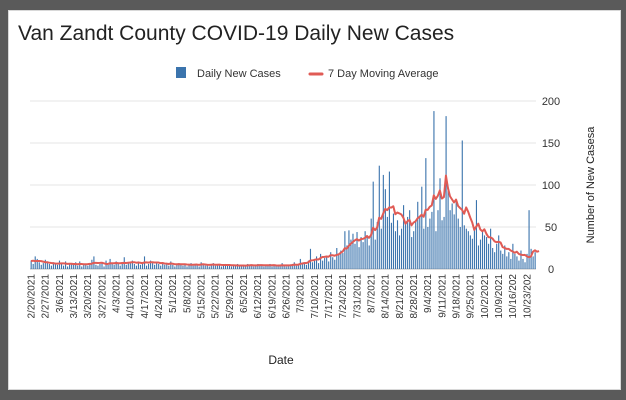 The image size is (626, 400). What do you see at coordinates (239, 74) in the screenshot?
I see `legend-label-daily-new-cases: Daily New Cases` at bounding box center [239, 74].